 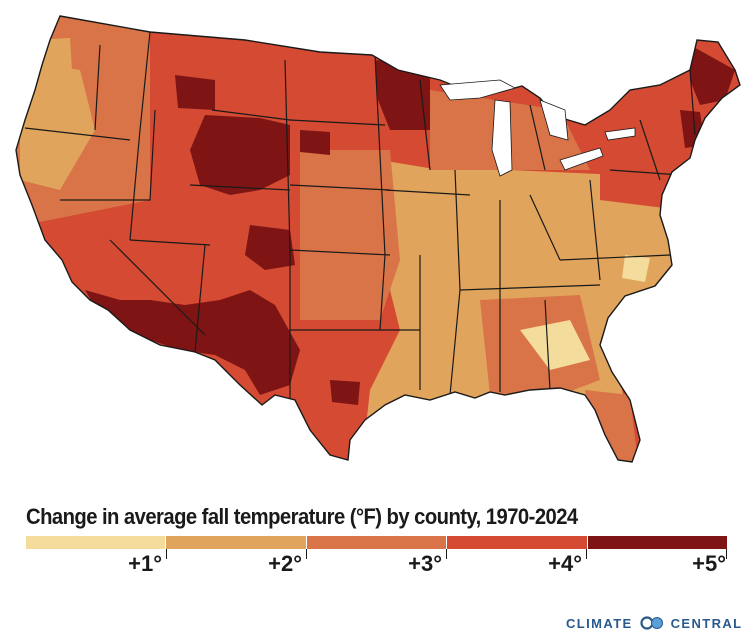 I want to click on color-legend-bar, so click(x=377, y=542).